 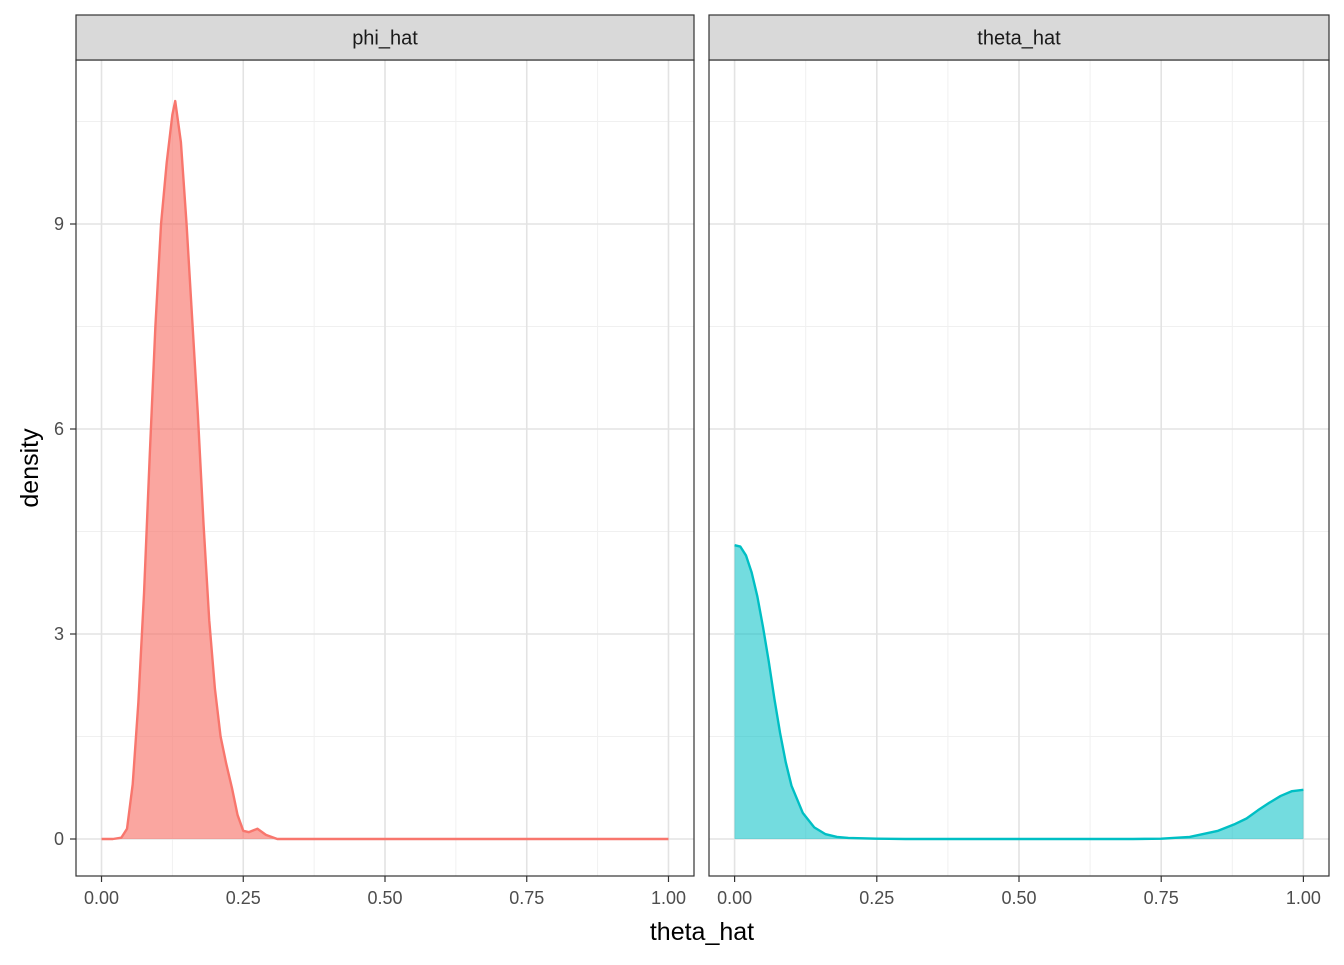 I want to click on y-axis-layer: 0 3 6 9, so click(x=65, y=531).